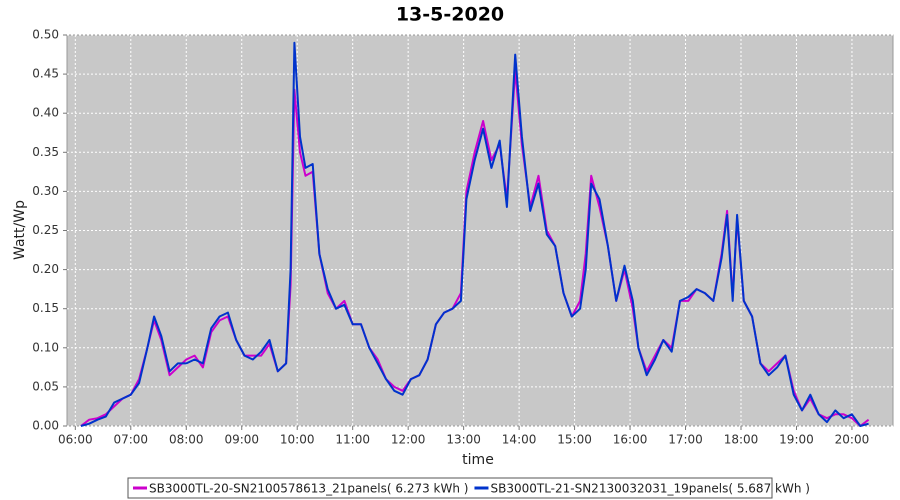 This screenshot has width=900, height=500. I want to click on x-tick-label: 15:00, so click(574, 440).